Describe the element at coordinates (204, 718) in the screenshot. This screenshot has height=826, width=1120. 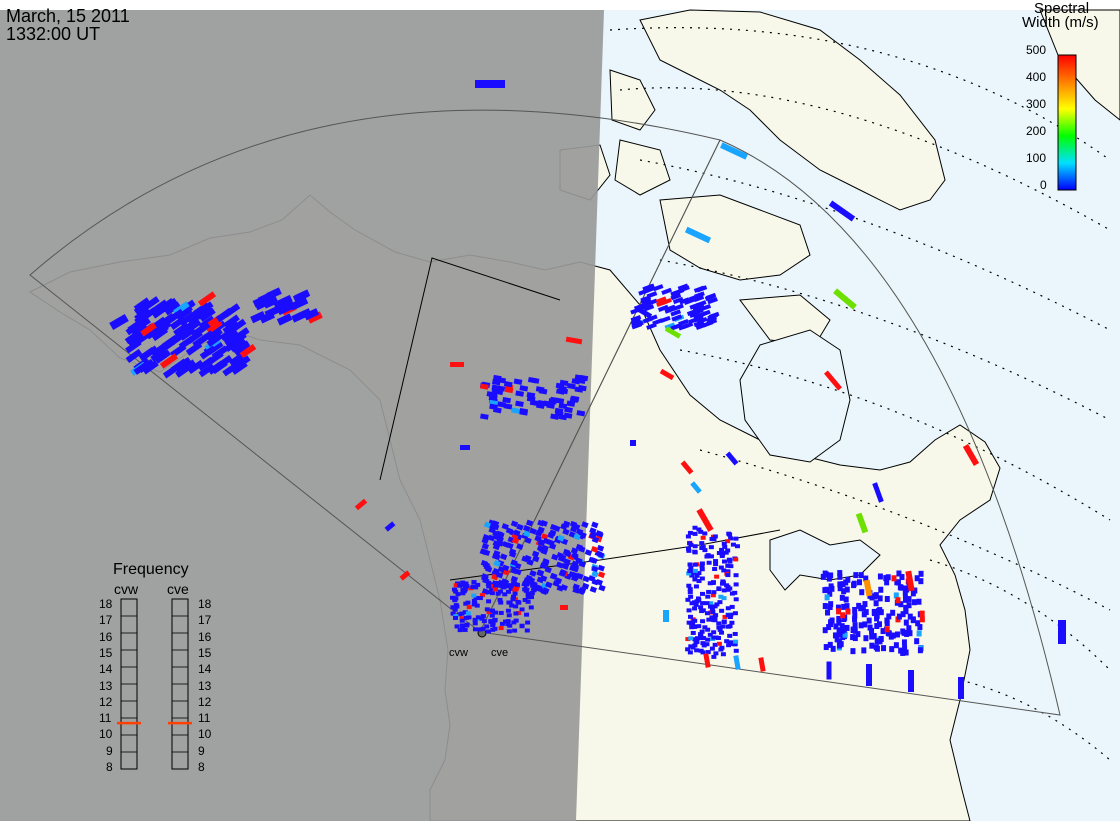
I see `frequency-tick-right: 11` at that location.